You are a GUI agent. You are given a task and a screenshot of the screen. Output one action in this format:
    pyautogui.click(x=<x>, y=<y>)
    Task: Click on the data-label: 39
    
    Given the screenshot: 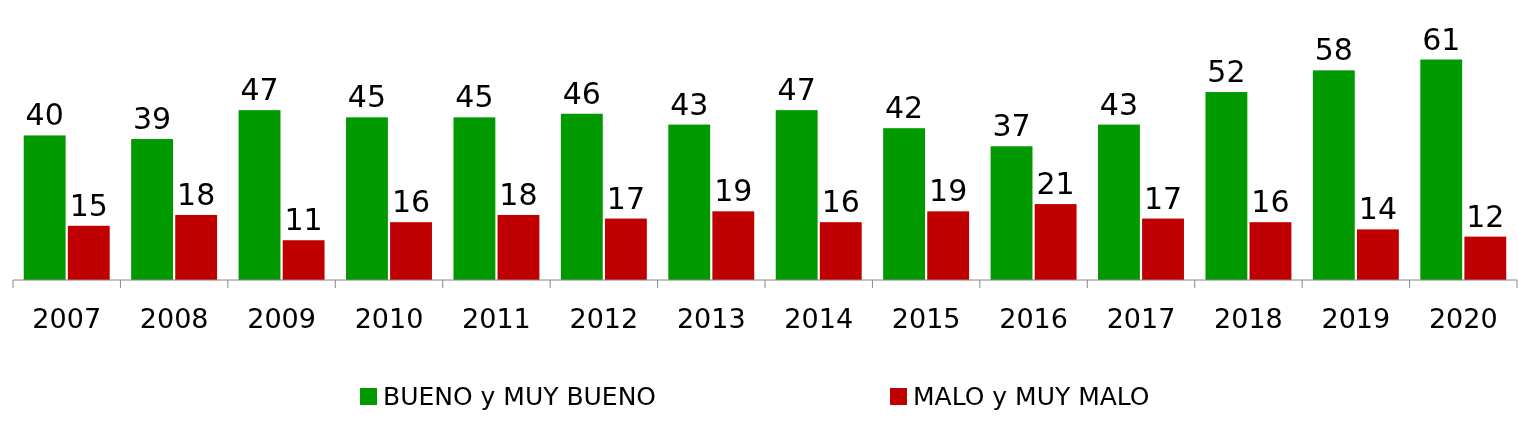 What is the action you would take?
    pyautogui.click(x=152, y=119)
    